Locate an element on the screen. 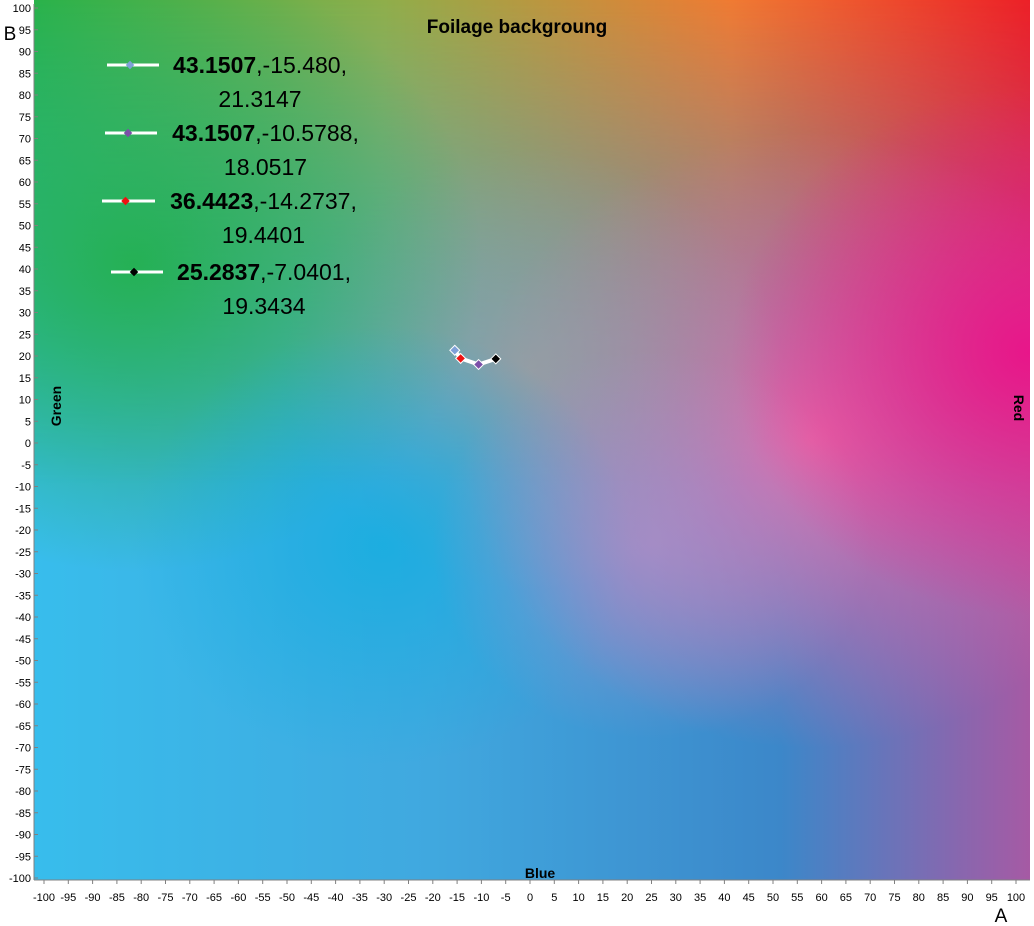  y-tick-label: -55 is located at coordinates (23, 683).